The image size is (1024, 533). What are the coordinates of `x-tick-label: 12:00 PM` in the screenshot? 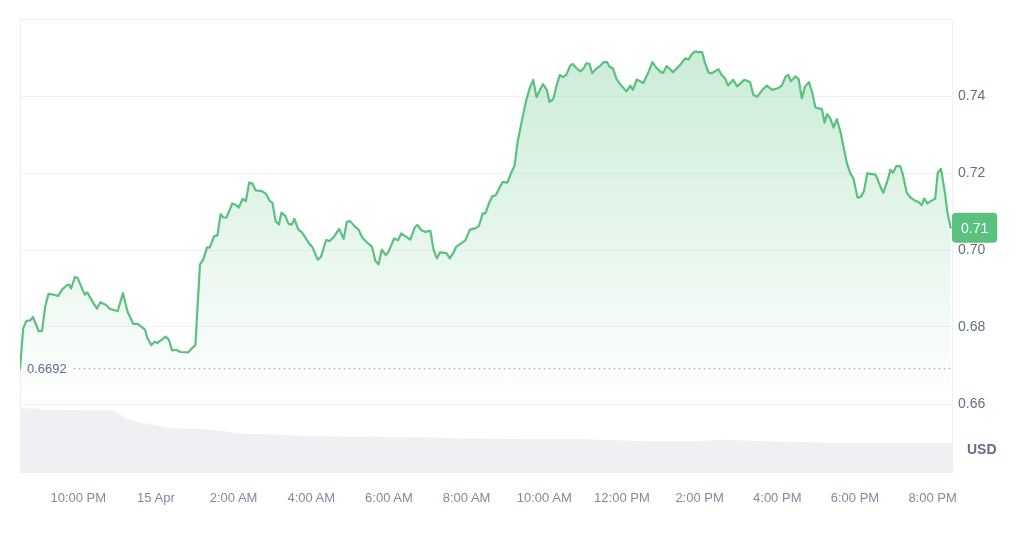 It's located at (622, 498).